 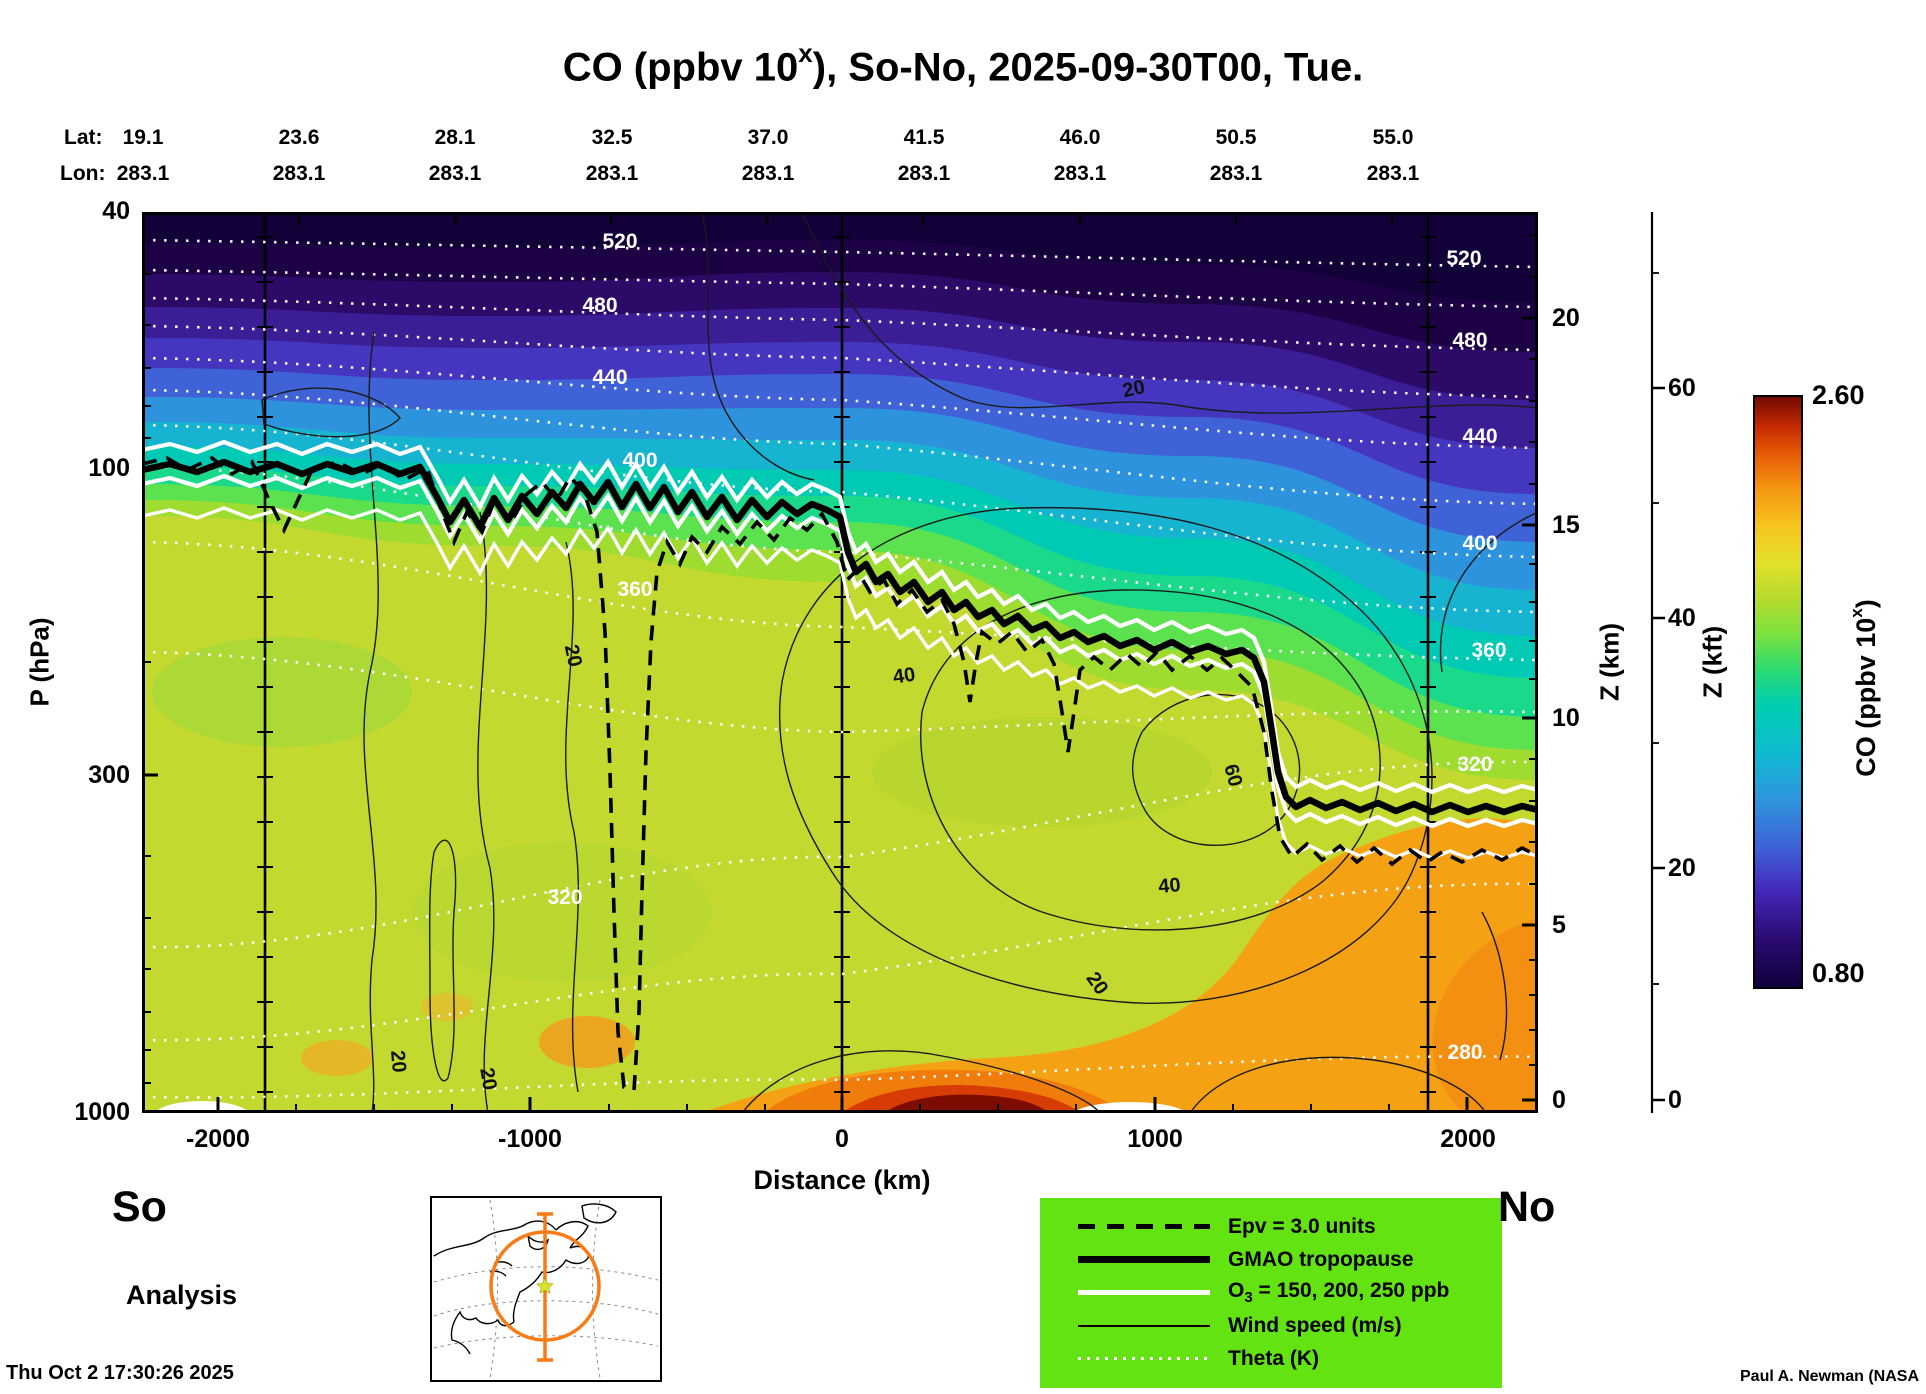 I want to click on distance-tick: -2000, so click(x=218, y=1139).